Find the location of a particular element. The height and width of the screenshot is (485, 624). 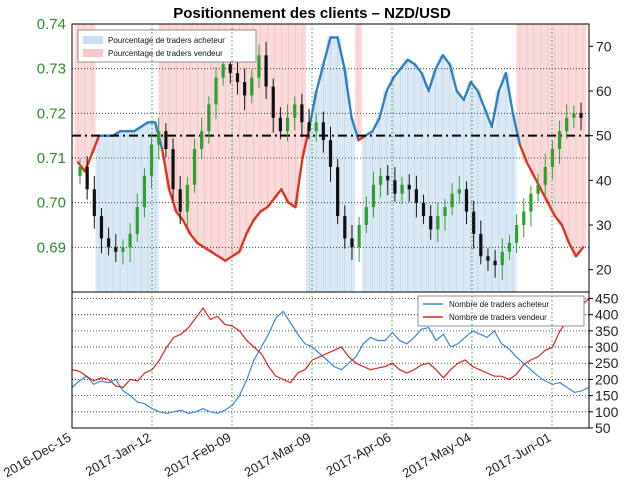

left-tick-label: 0.74 is located at coordinates (51, 24).